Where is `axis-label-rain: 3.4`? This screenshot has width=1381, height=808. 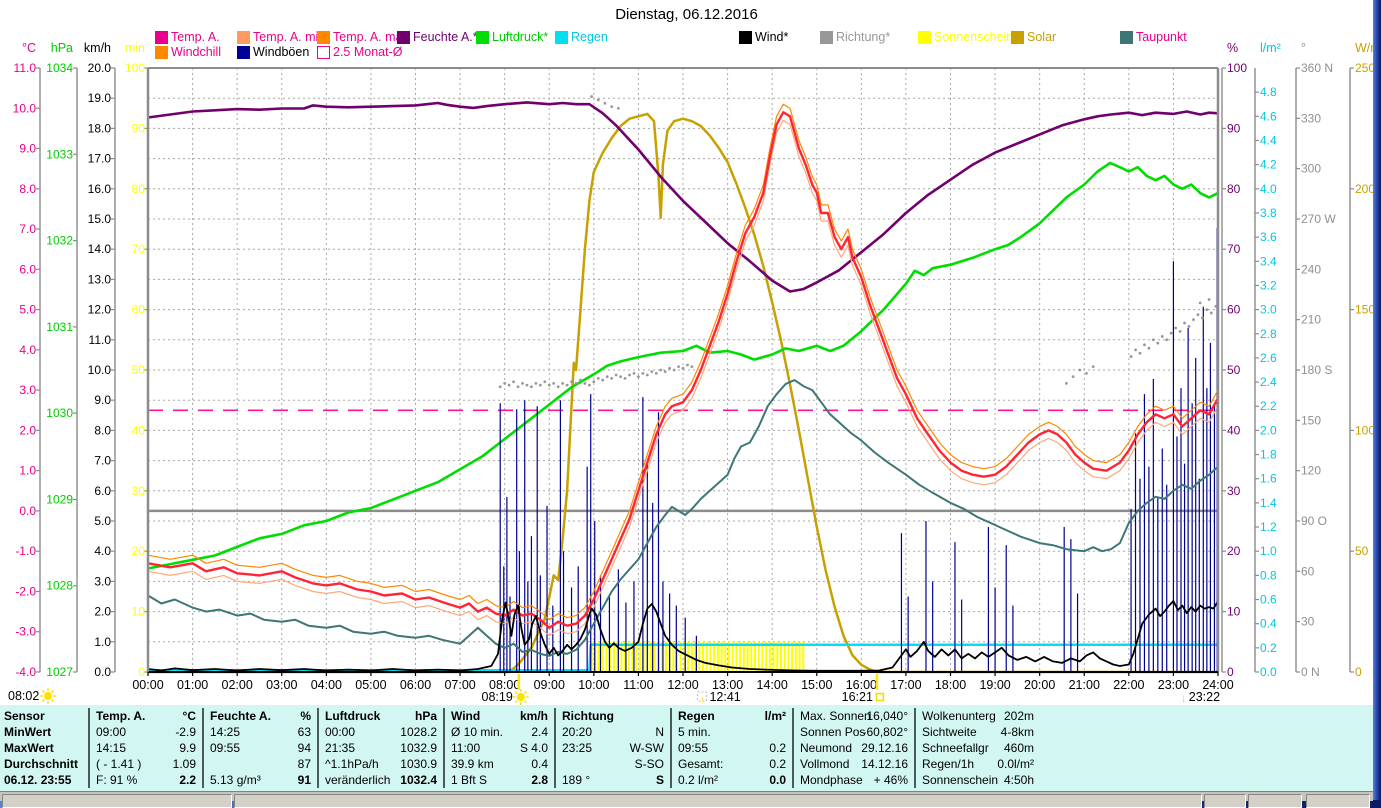 axis-label-rain: 3.4 is located at coordinates (1268, 261).